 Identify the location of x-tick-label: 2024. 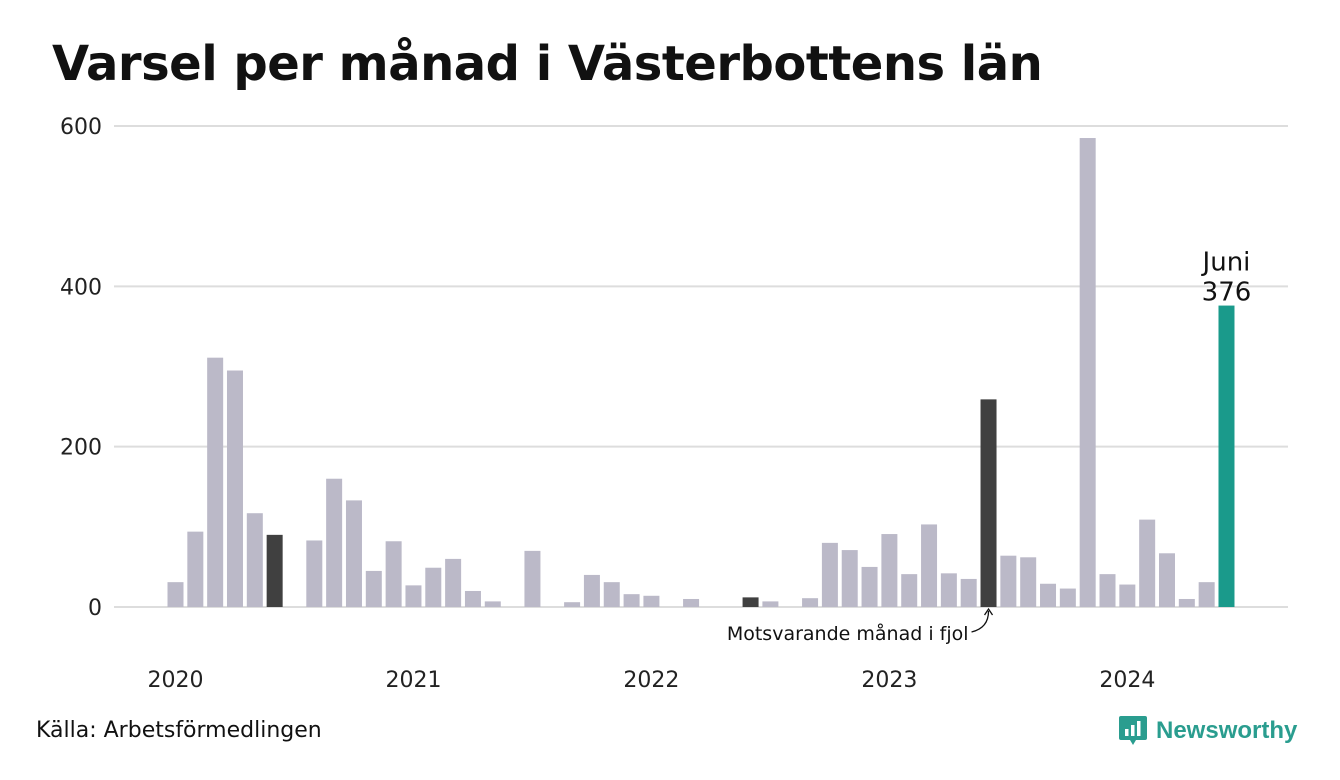
(1127, 680).